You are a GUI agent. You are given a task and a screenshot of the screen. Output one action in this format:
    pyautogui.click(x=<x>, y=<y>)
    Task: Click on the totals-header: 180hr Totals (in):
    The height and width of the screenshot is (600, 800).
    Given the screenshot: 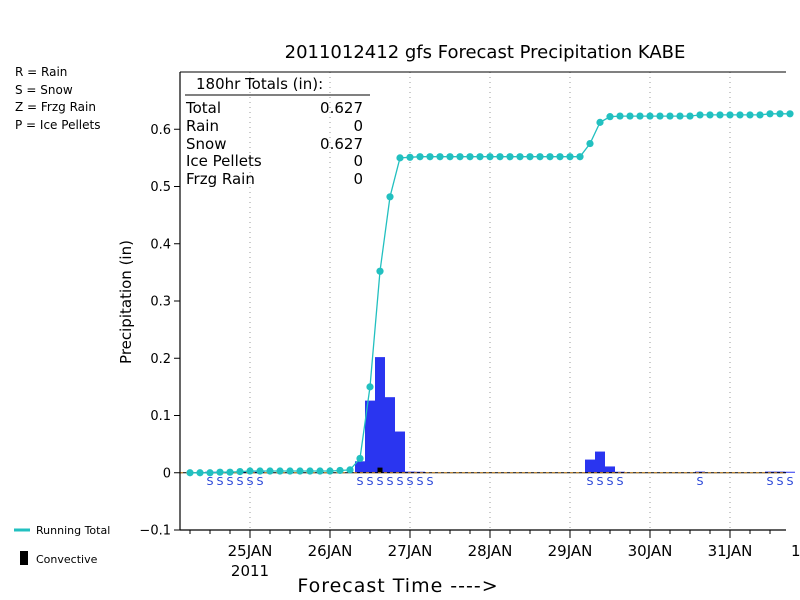 What is the action you would take?
    pyautogui.click(x=259, y=84)
    